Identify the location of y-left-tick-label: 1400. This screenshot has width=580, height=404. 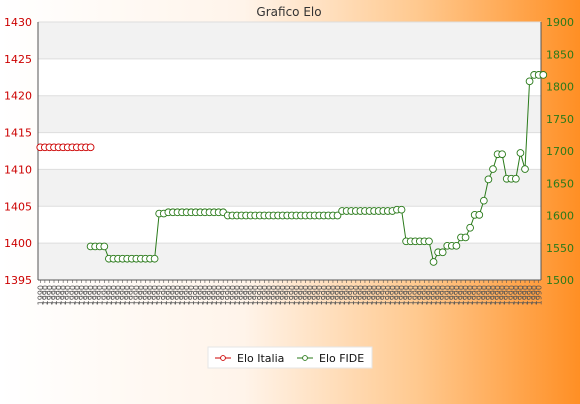
(18, 243).